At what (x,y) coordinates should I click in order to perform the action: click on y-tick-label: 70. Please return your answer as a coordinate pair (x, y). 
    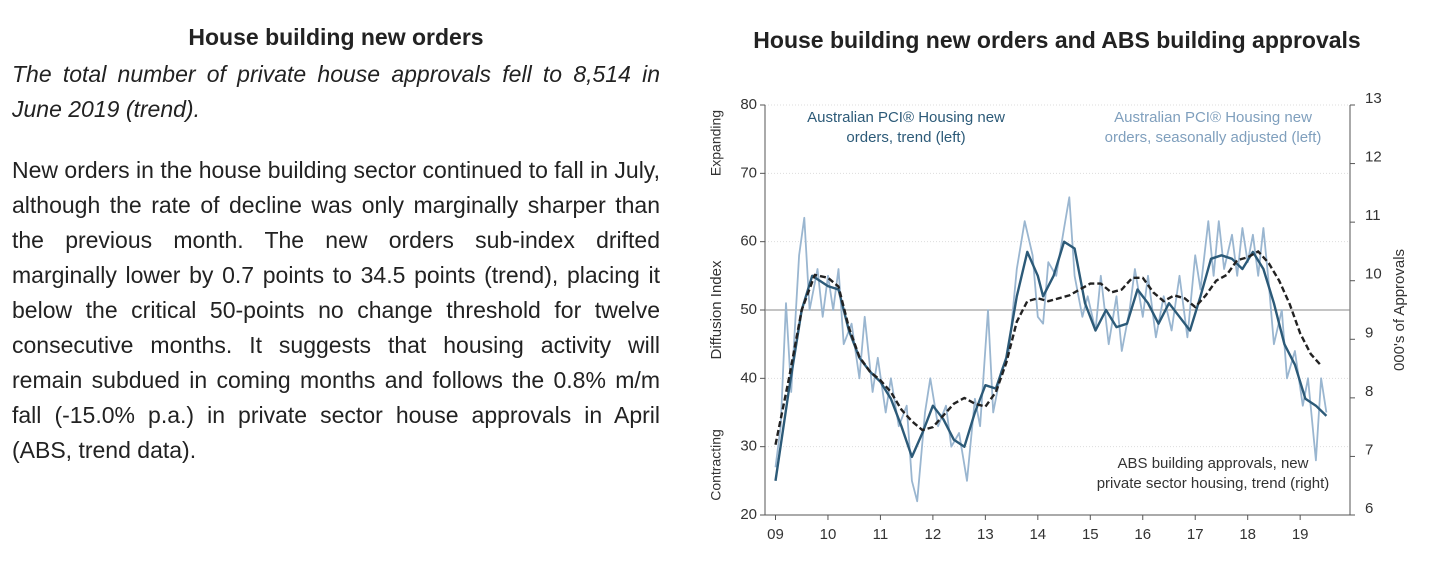
    Looking at the image, I should click on (748, 172).